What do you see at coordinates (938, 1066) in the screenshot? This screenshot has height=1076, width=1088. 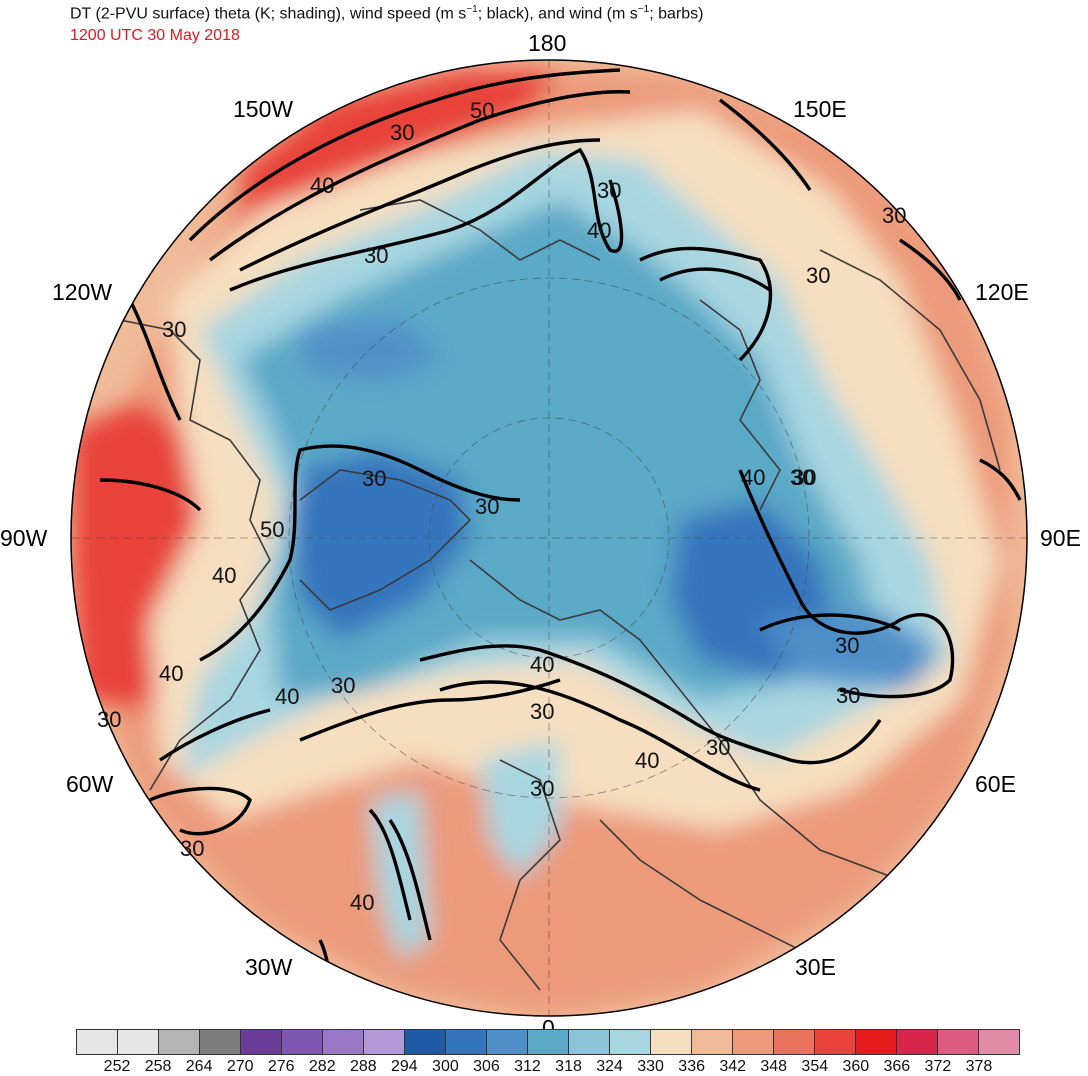 I see `colorbar-tick-label: 372` at bounding box center [938, 1066].